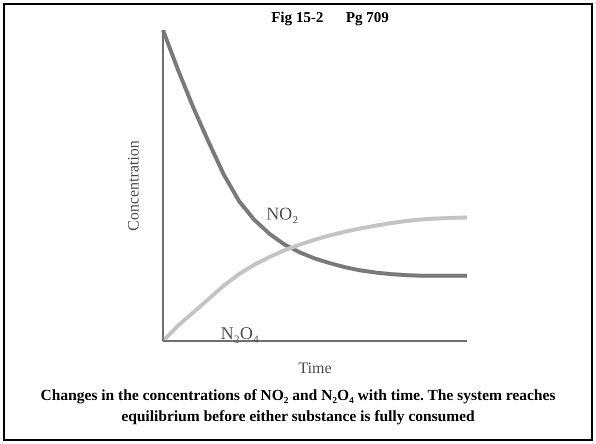  I want to click on text: Changes in the concentrations of NO₂ and N₂O₄ with time. The system reaches equilibrium before either substance is fully consumed, so click(298, 406).